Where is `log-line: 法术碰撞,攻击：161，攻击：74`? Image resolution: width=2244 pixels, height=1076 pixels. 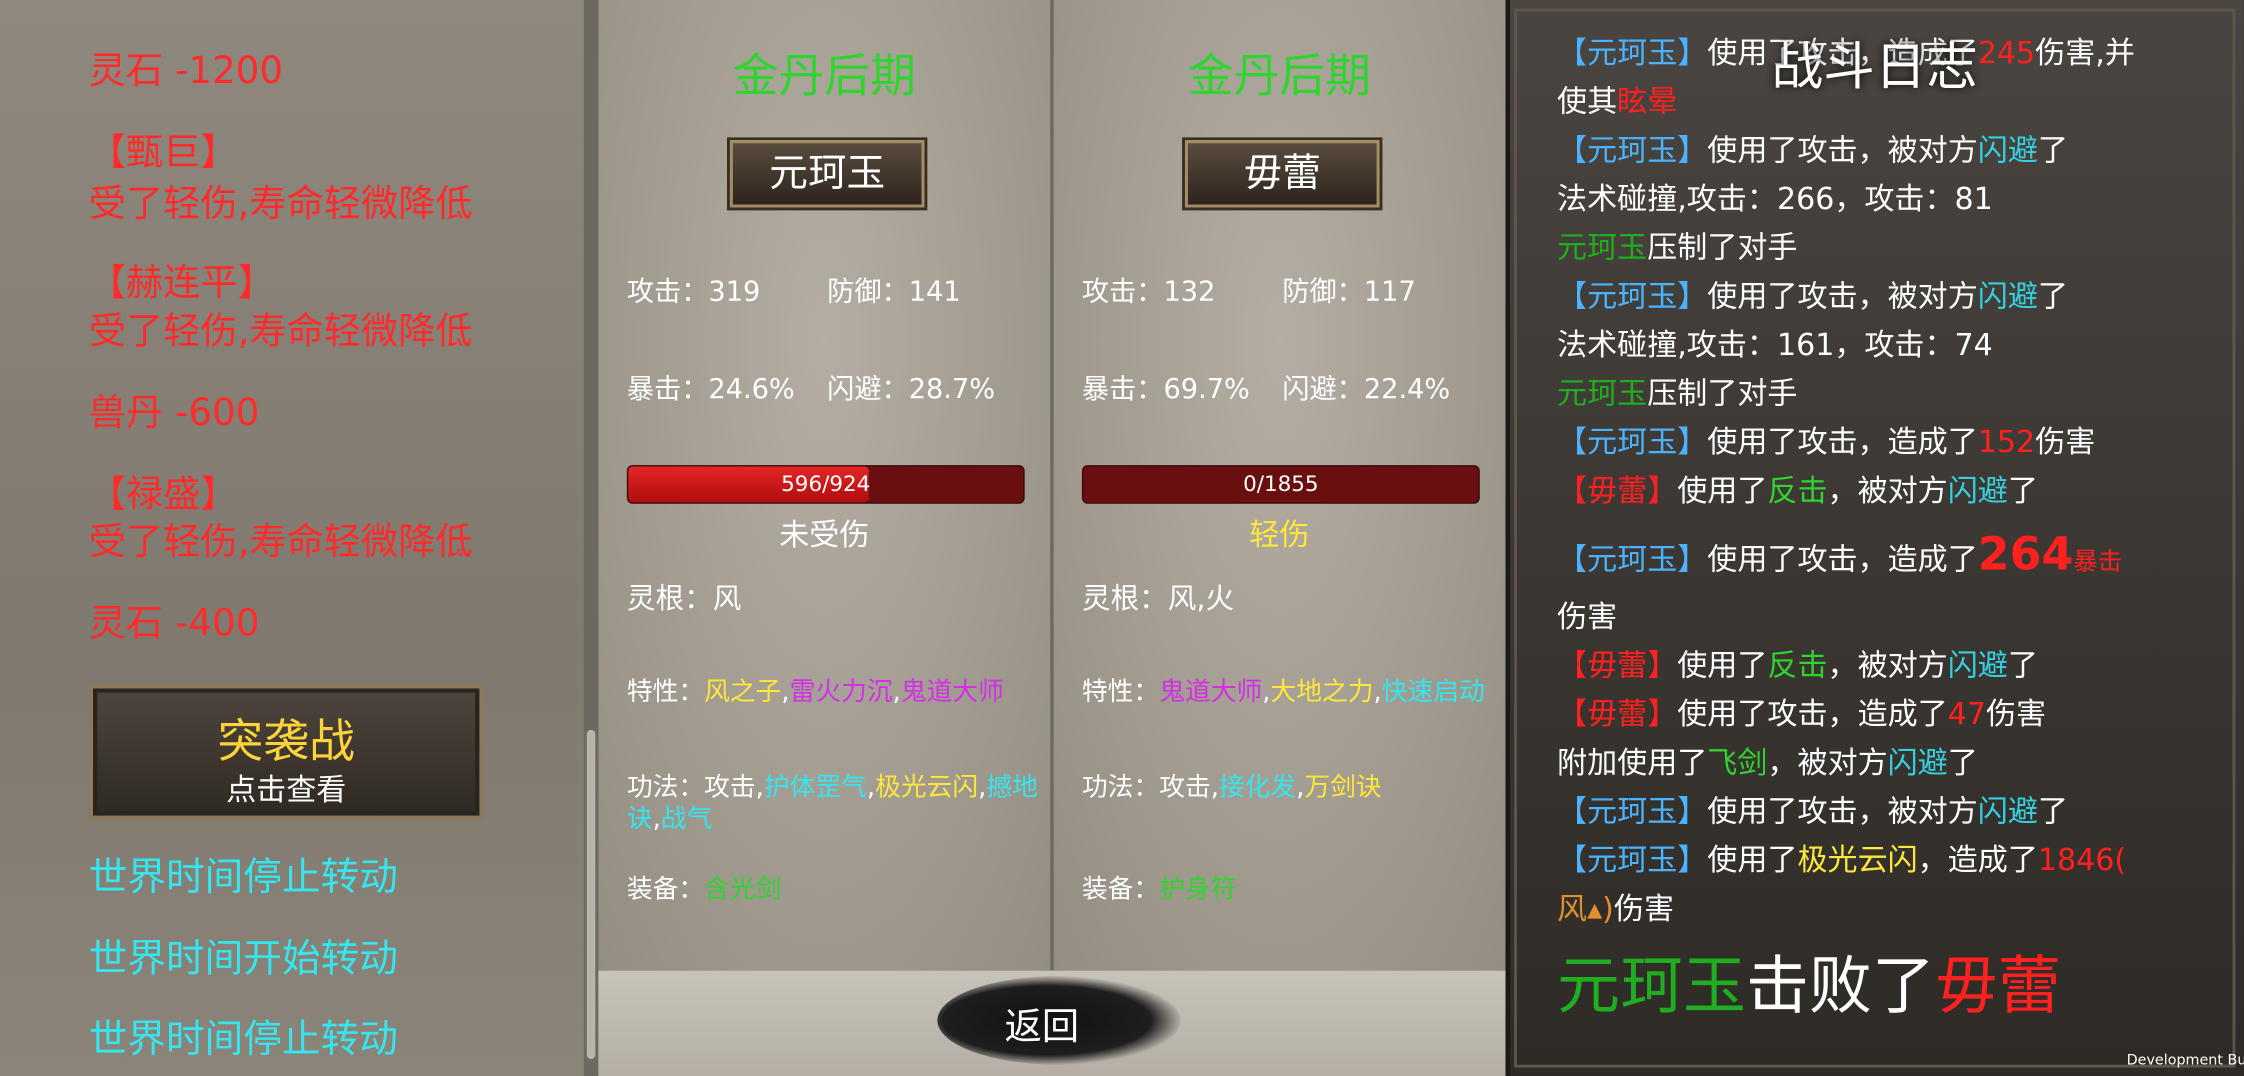
log-line: 法术碰撞,攻击：161，攻击：74 is located at coordinates (1846, 345).